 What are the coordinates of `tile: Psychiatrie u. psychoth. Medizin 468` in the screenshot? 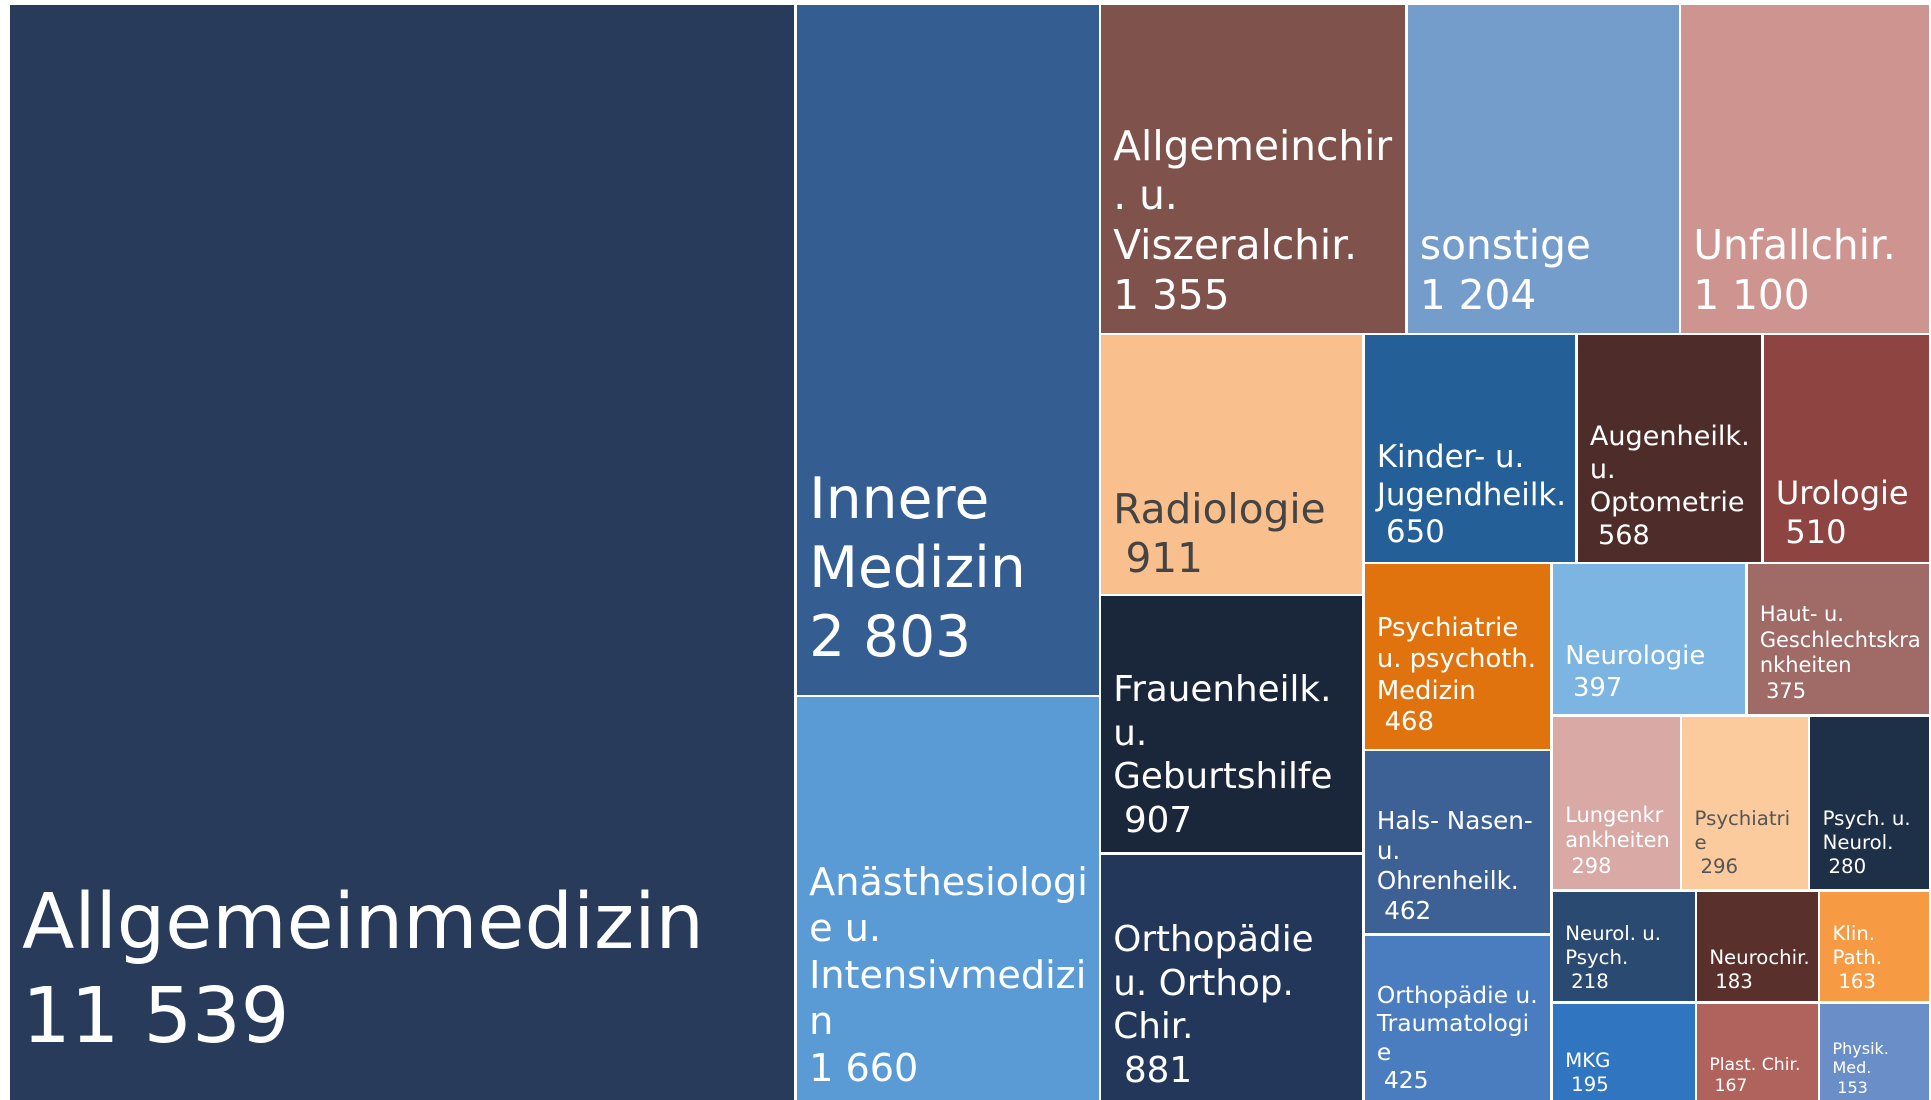 It's located at (1457, 656).